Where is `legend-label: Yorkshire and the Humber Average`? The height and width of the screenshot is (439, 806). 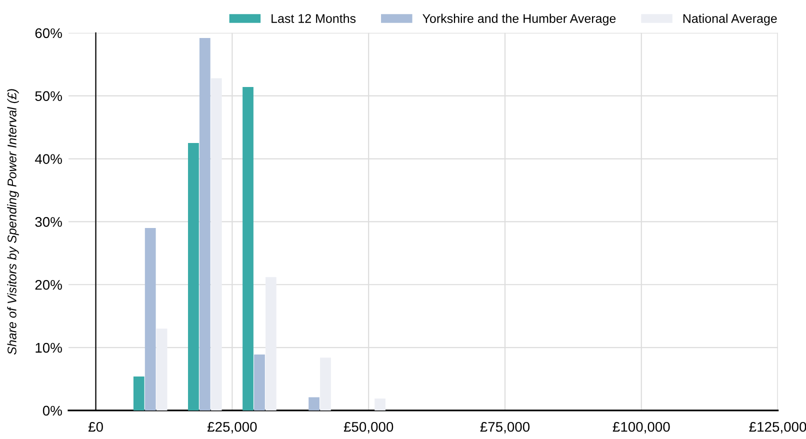
legend-label: Yorkshire and the Humber Average is located at coordinates (519, 20).